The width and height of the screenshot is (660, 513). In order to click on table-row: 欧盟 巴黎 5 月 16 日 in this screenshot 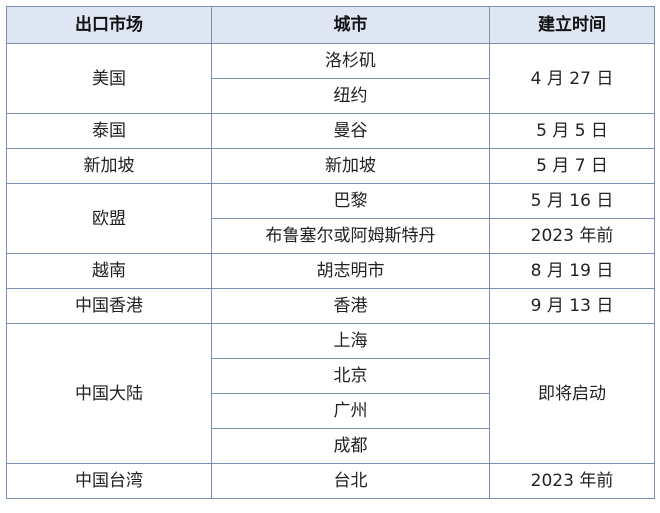, I will do `click(330, 218)`.